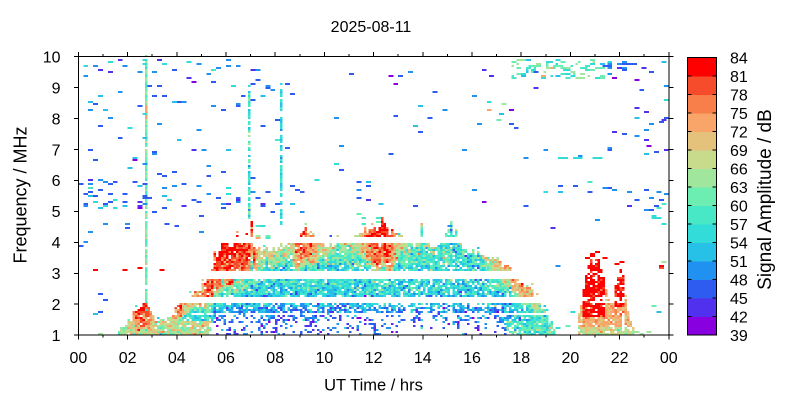  I want to click on svg-text: 2, so click(56, 305).